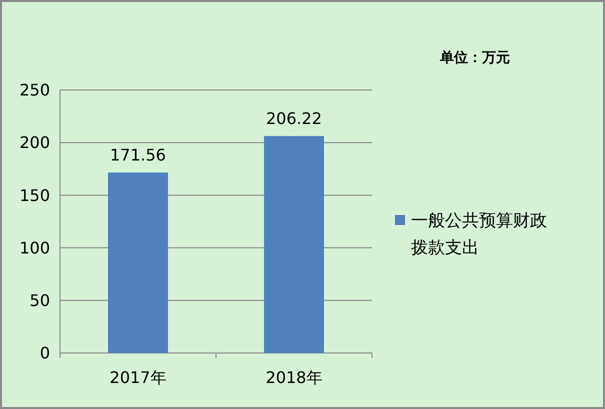  Describe the element at coordinates (294, 118) in the screenshot. I see `data-label: 206.22` at that location.